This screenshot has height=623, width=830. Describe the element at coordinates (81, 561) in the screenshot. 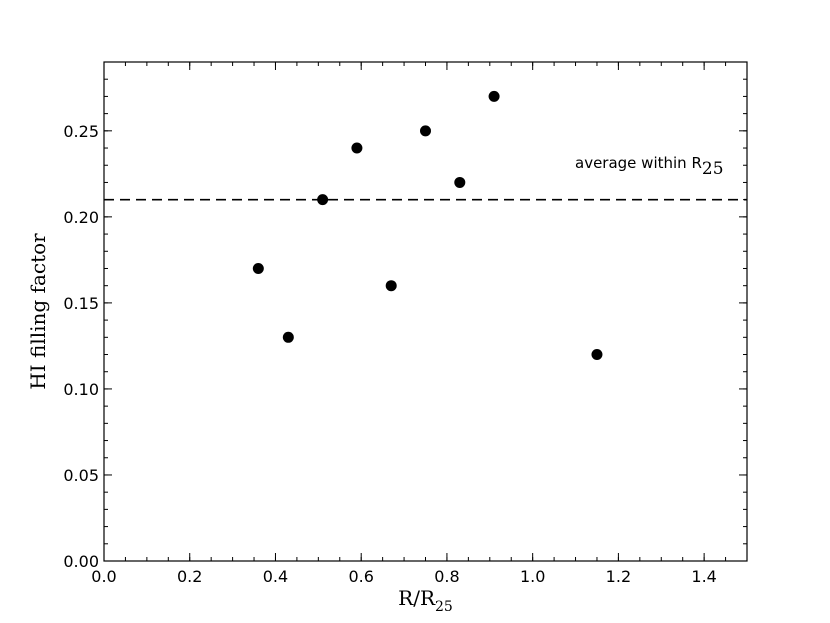

I see `y-tick-label: 0.00` at that location.